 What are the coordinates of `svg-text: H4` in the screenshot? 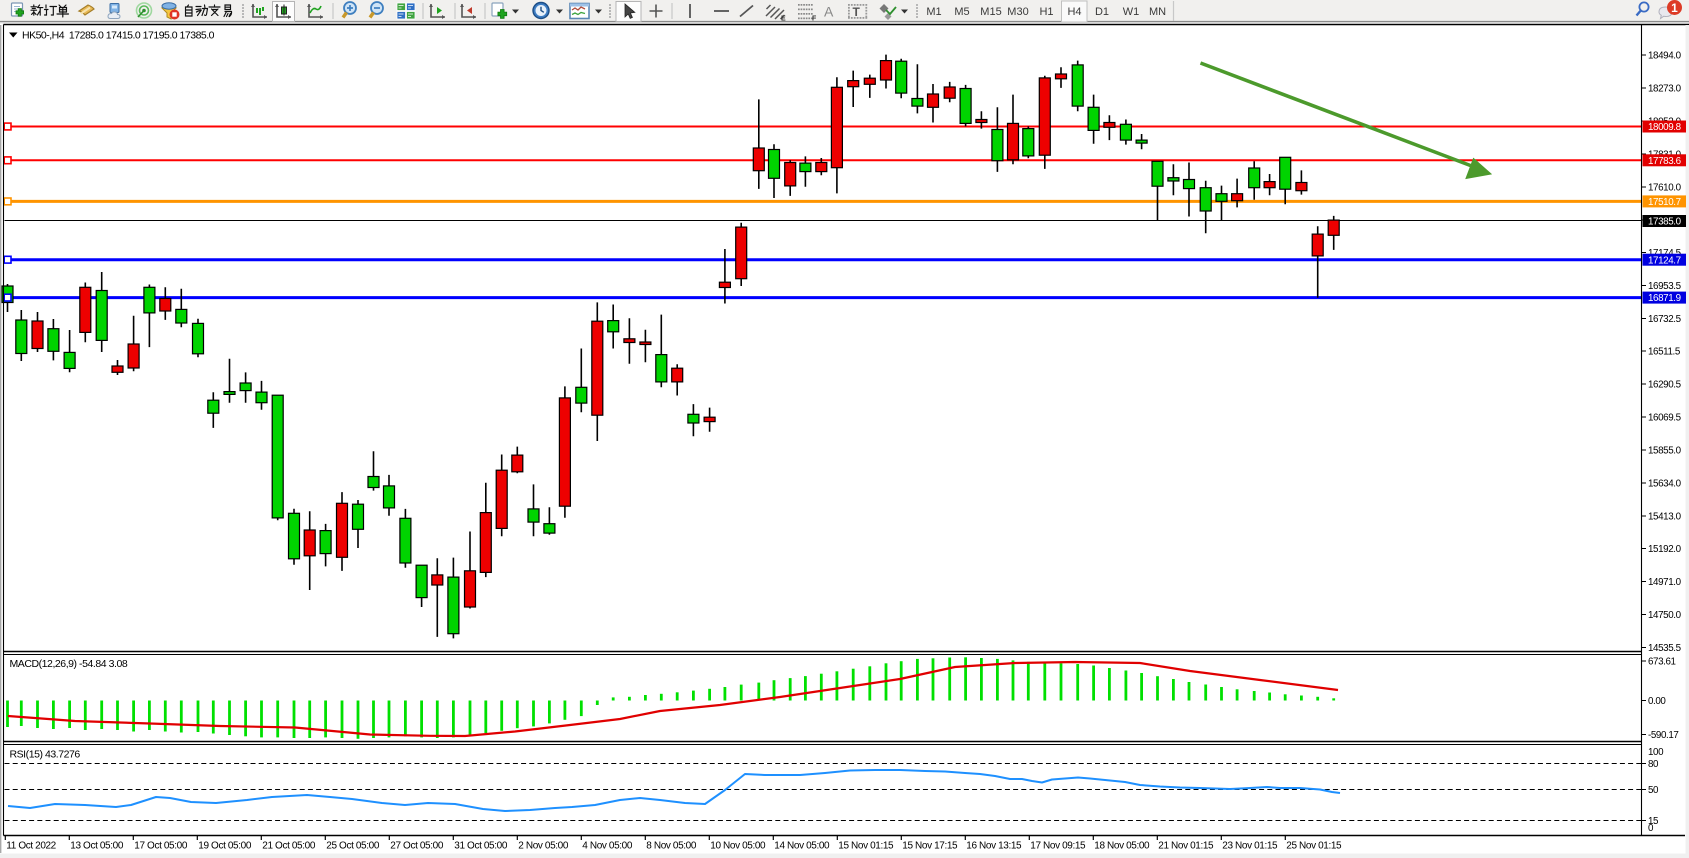 It's located at (1074, 12).